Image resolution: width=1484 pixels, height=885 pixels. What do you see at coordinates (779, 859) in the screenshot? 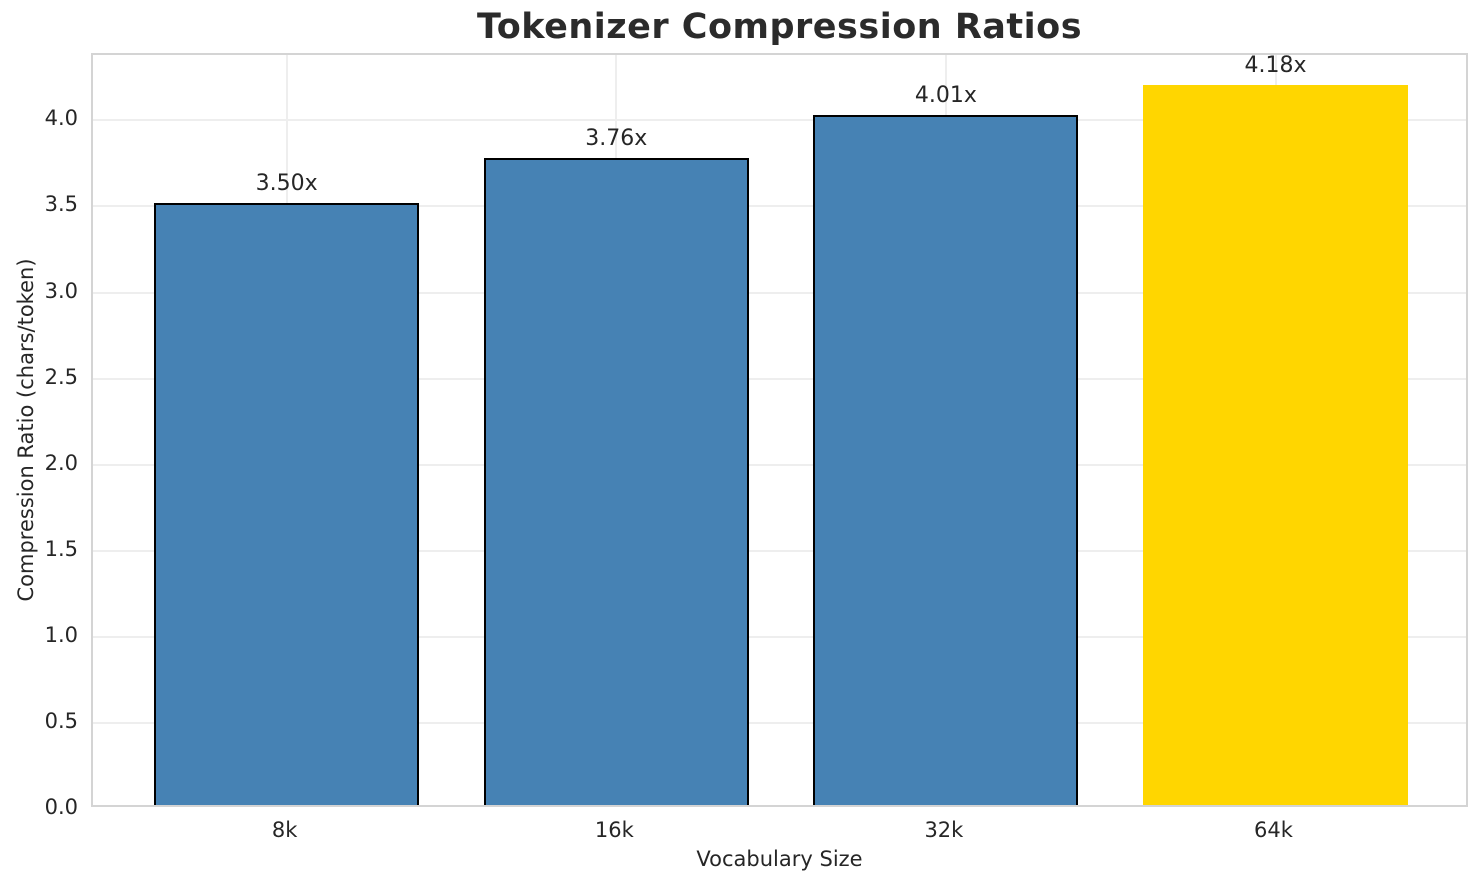
I see `x-axis-label: Vocabulary Size` at bounding box center [779, 859].